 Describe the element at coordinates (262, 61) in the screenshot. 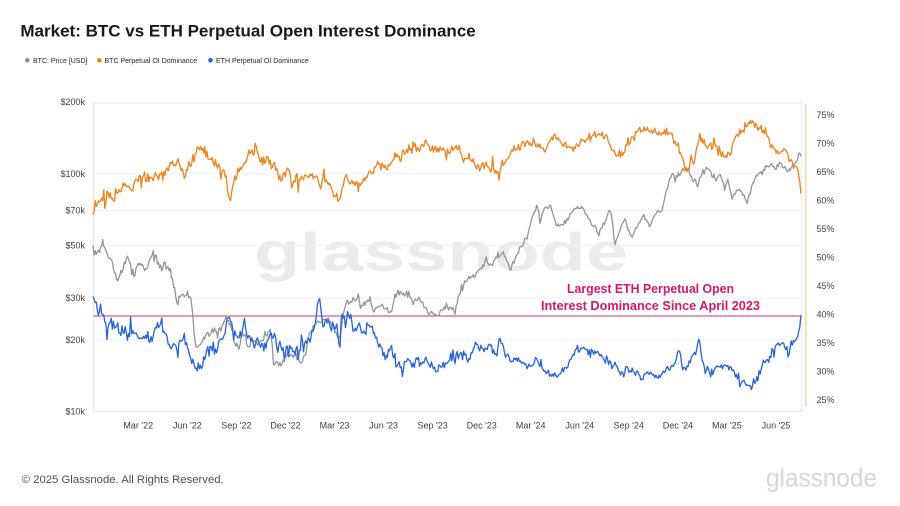

I see `svg-text: ETH Perpetual OI Dominance` at that location.